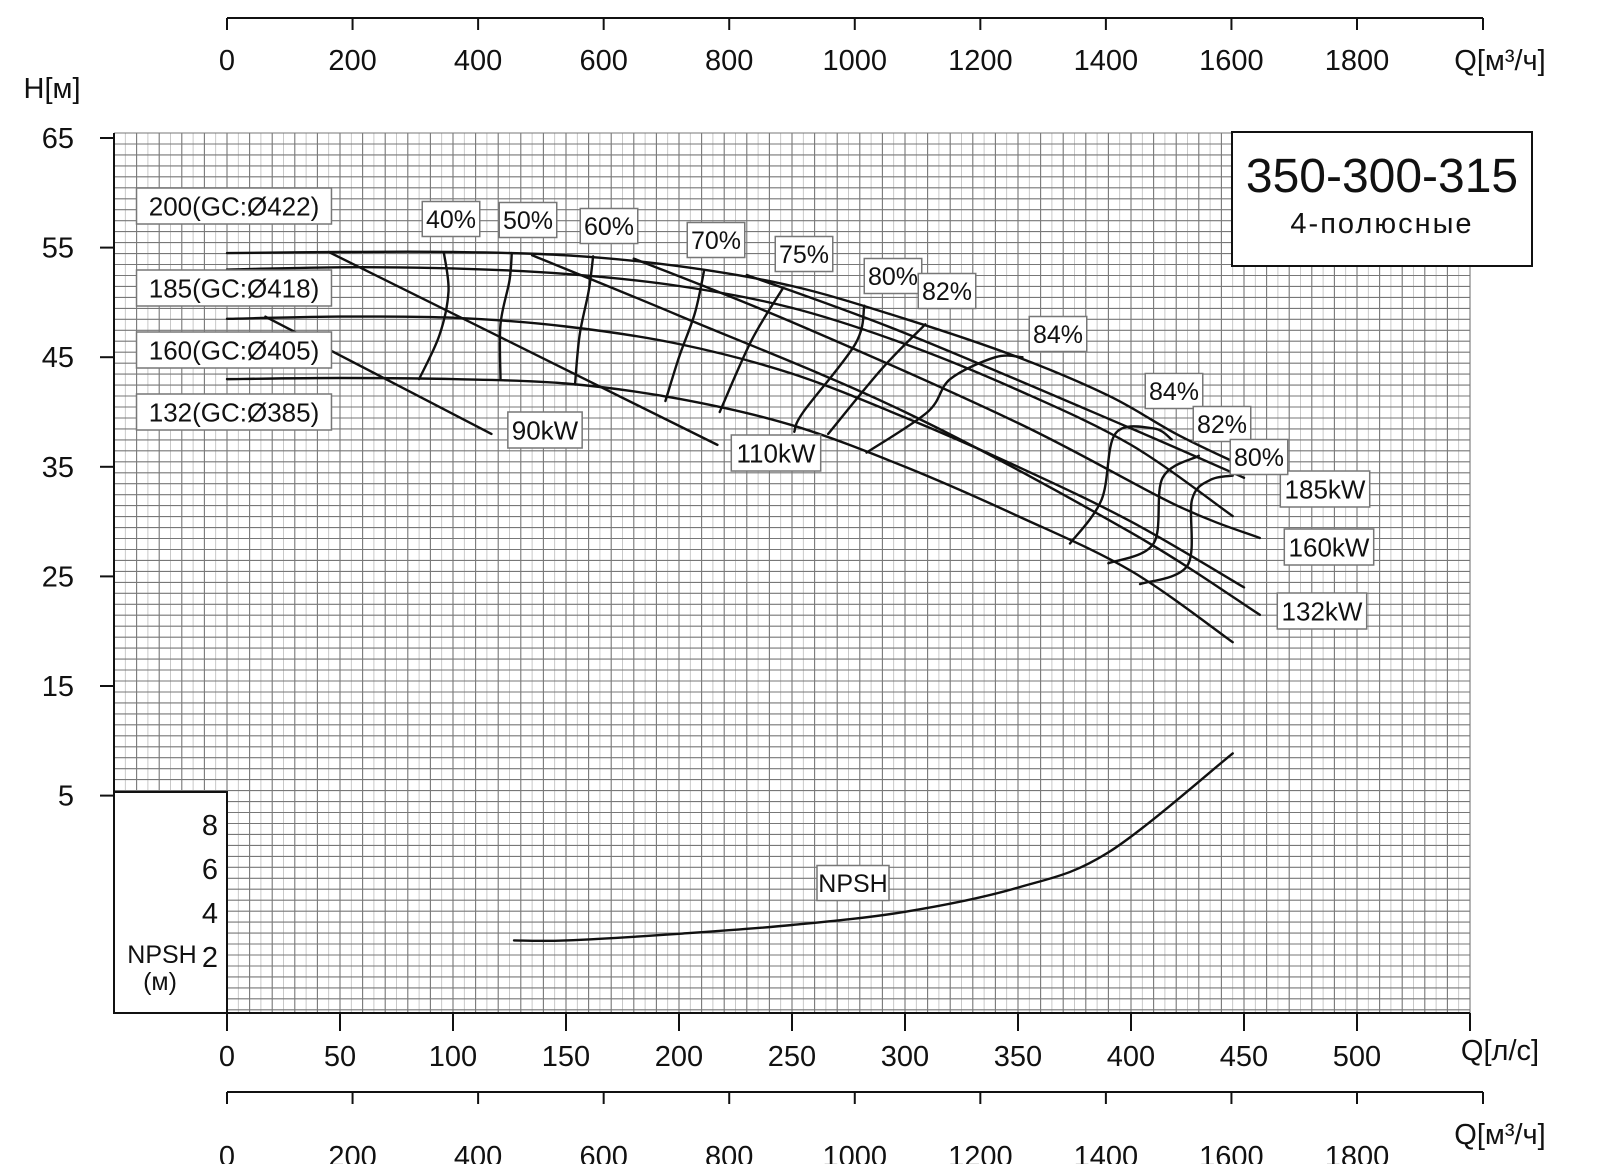  I want to click on efficiency-label: 60%, so click(609, 227).